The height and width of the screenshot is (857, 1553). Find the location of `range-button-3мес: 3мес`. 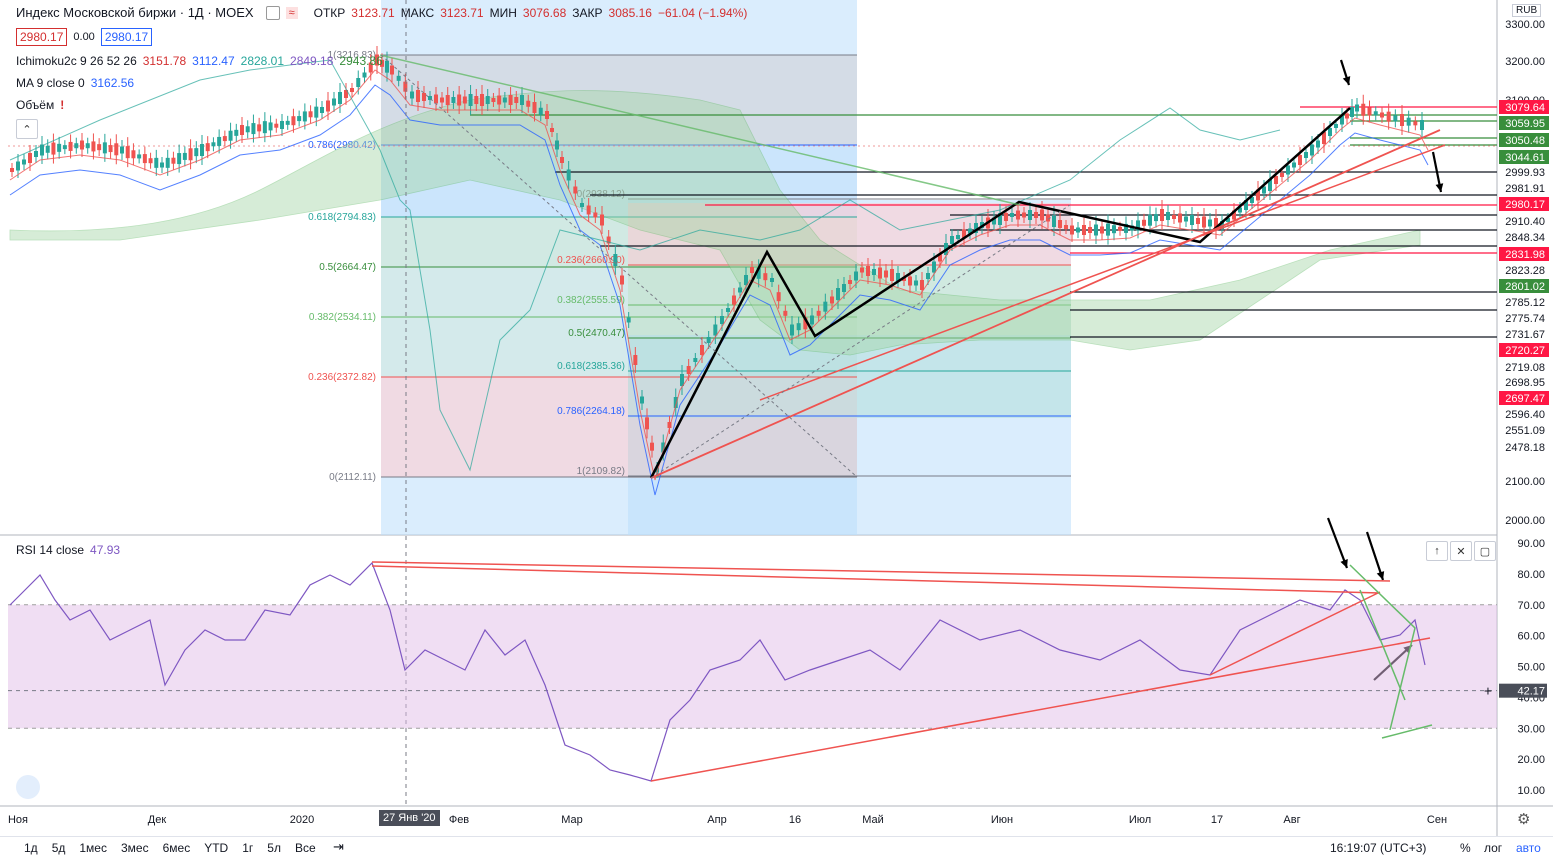

range-button-3мес: 3мес is located at coordinates (134, 848).